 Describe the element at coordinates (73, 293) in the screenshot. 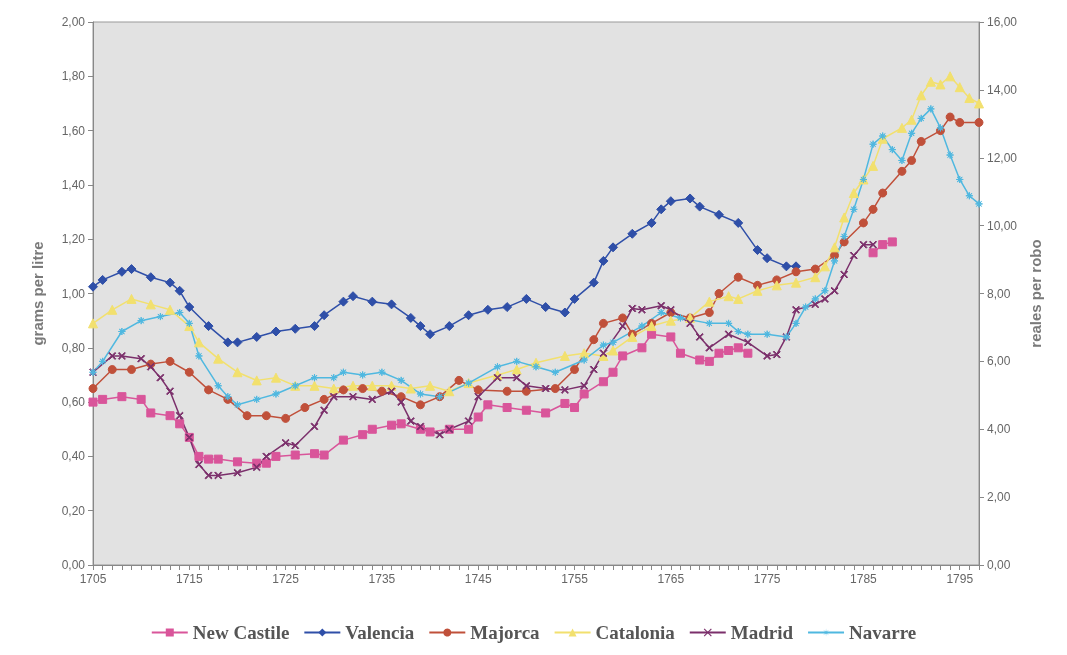

I see `y-tick-label: 1,00` at that location.